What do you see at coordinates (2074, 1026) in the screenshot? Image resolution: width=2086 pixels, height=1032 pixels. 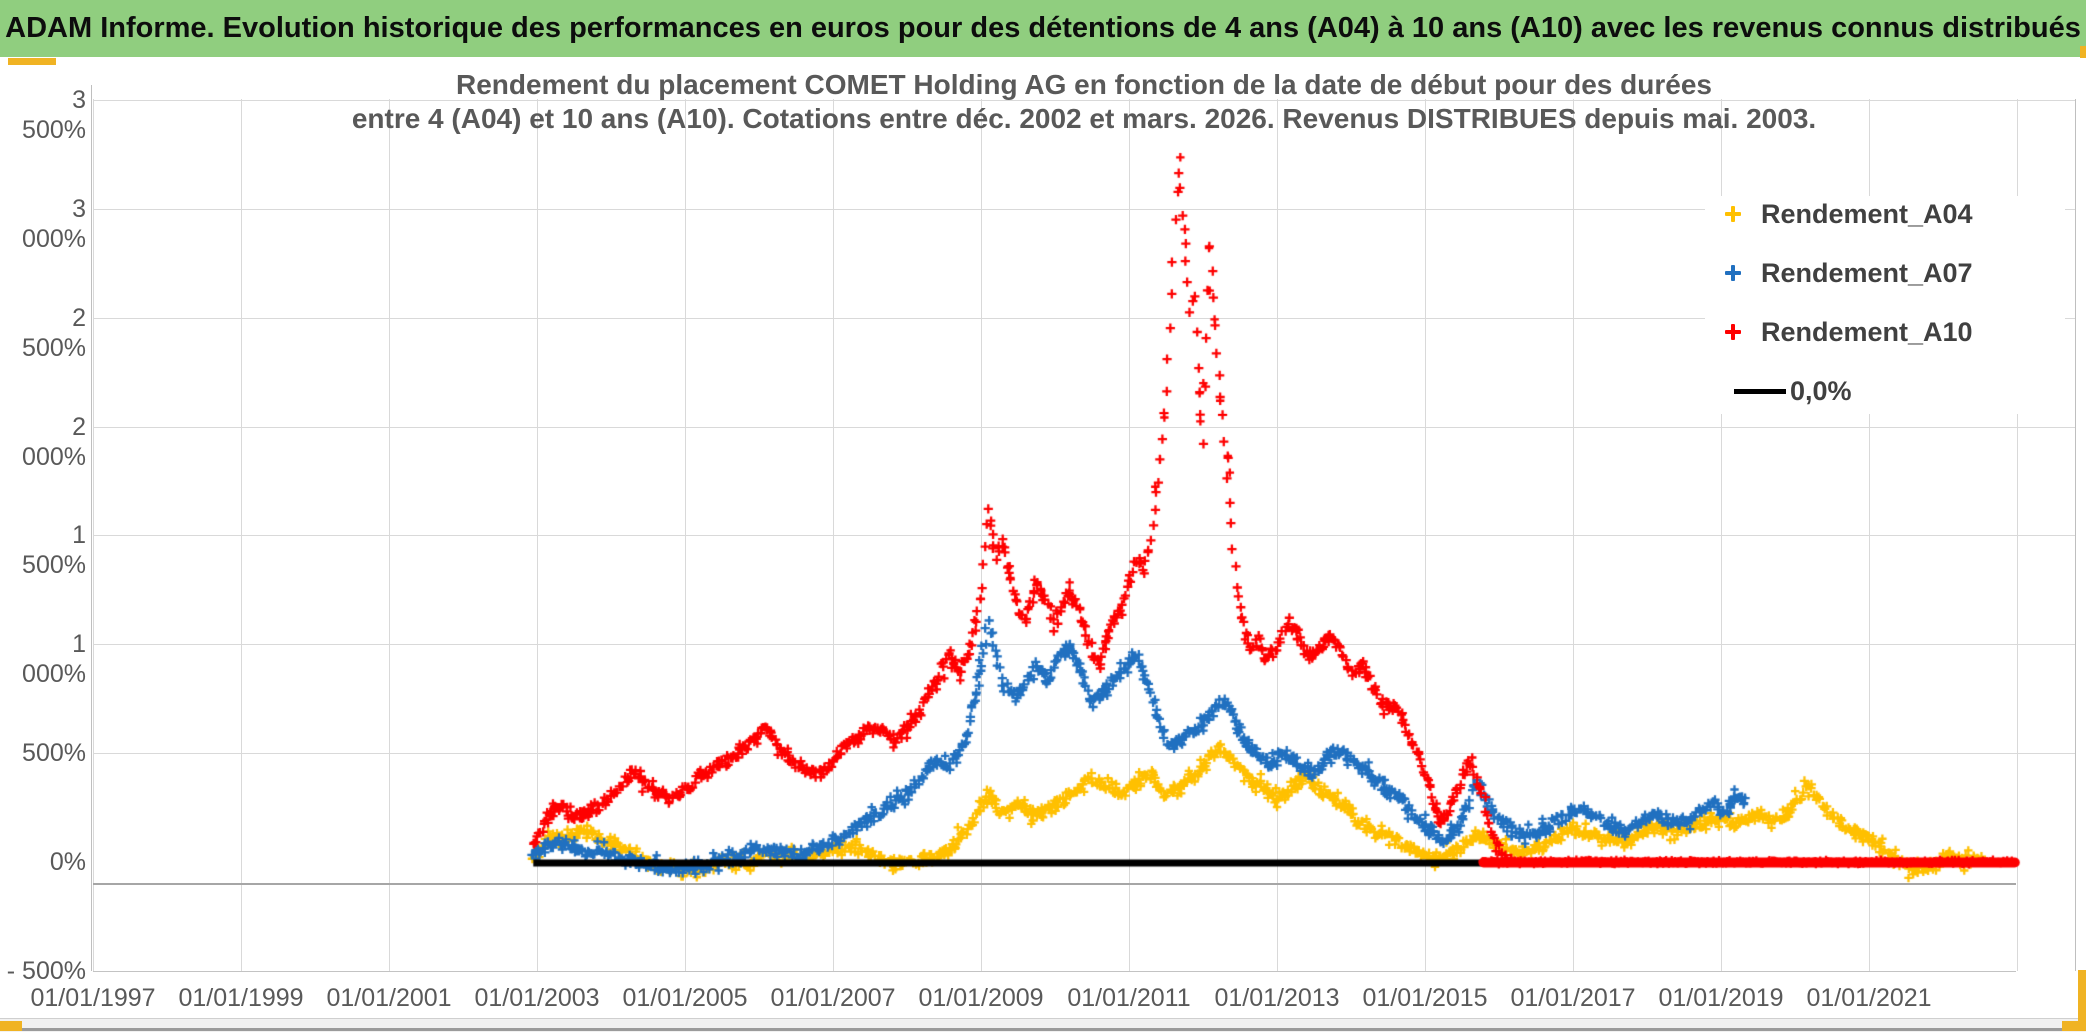 I see `gold-accent-bottom-right` at bounding box center [2074, 1026].